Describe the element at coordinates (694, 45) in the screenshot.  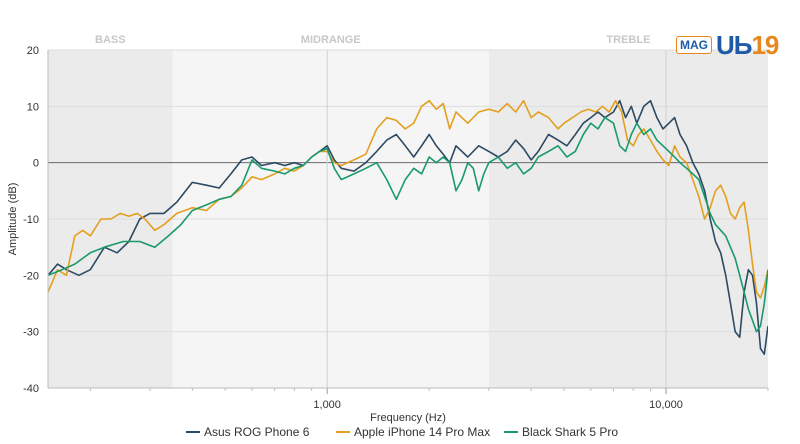
I see `logo-badge: MAG` at that location.